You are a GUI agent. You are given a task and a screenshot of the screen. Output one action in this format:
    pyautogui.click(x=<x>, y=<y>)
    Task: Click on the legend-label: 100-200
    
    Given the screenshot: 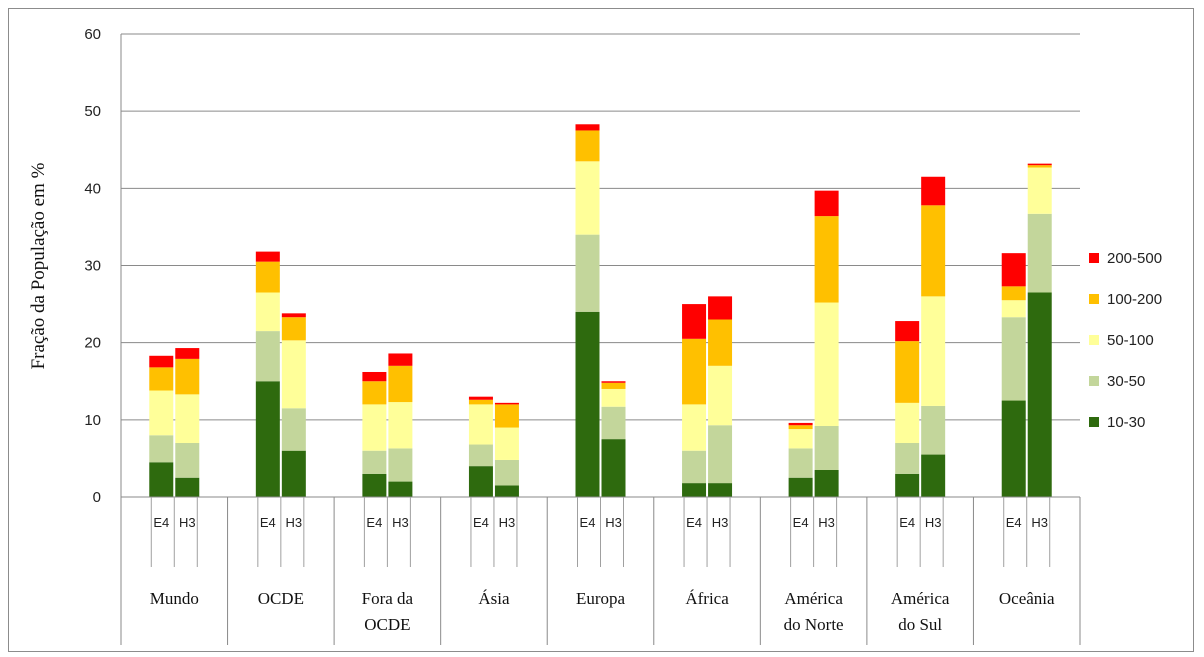 What is the action you would take?
    pyautogui.click(x=1134, y=299)
    